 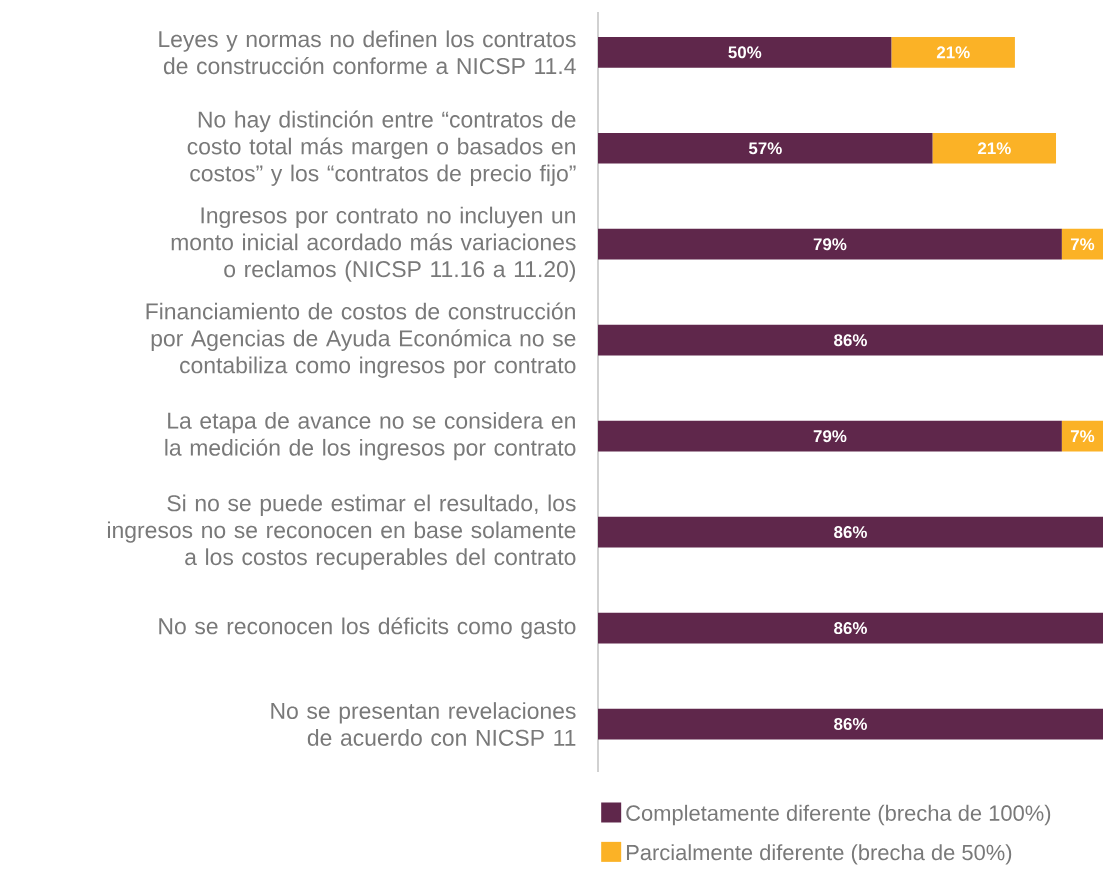 What do you see at coordinates (361, 340) in the screenshot?
I see `y-tick-label: Financiamiento de costos de construcción por Agencias de Ayuda Económica no se contabiliza como ingresos por contrato` at bounding box center [361, 340].